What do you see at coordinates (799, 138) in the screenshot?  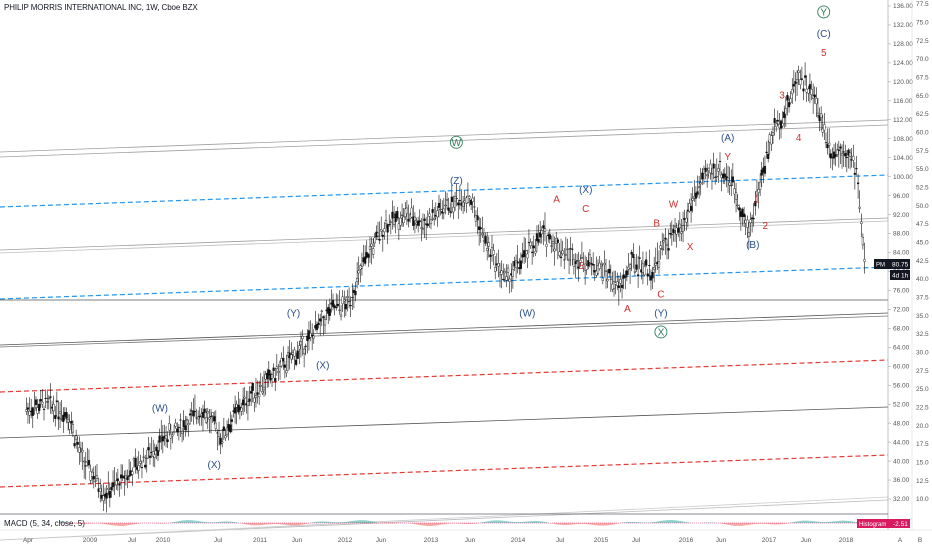 I see `wave-label: 4` at bounding box center [799, 138].